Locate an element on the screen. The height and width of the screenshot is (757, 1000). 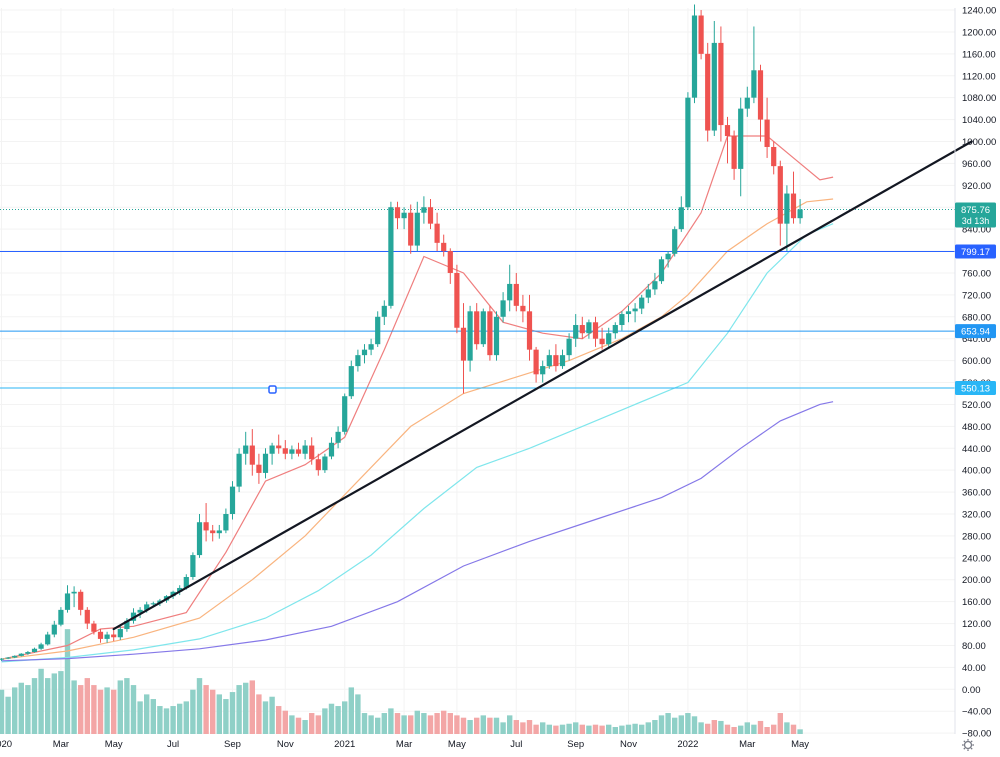
y-tick-label: 120.00 is located at coordinates (976, 624).